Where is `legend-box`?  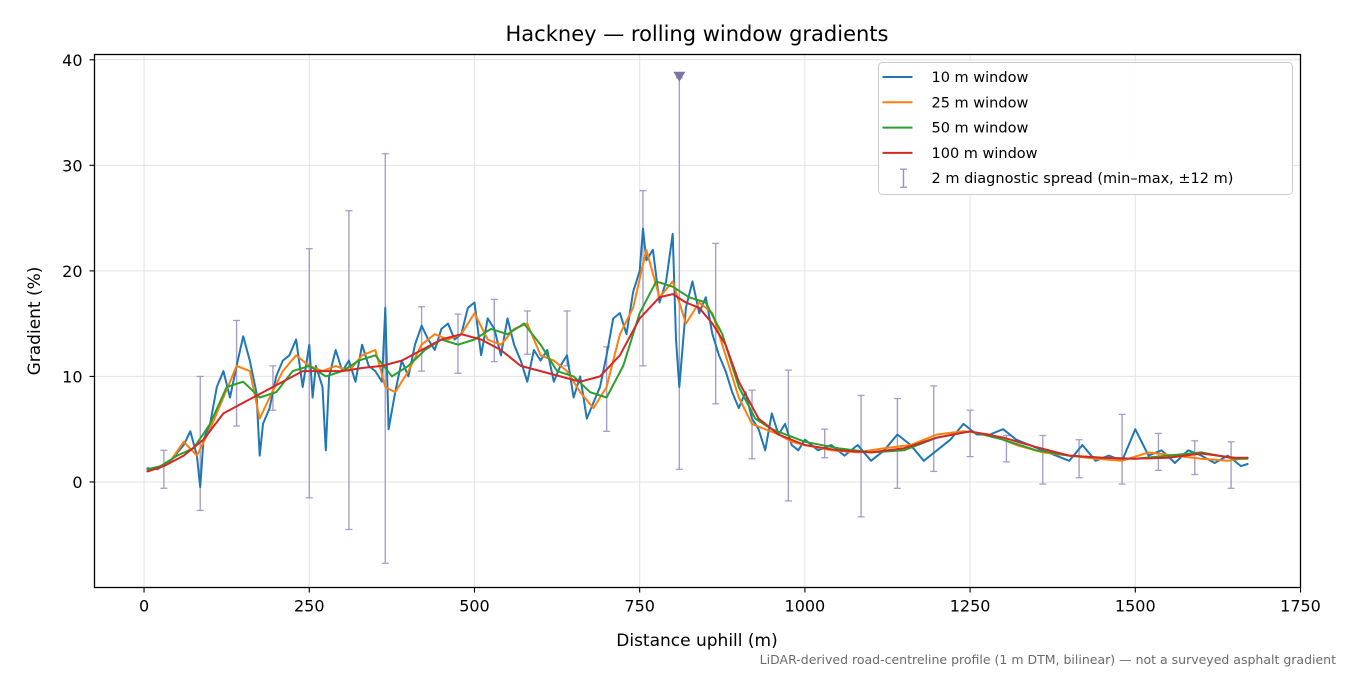
legend-box is located at coordinates (1085, 128).